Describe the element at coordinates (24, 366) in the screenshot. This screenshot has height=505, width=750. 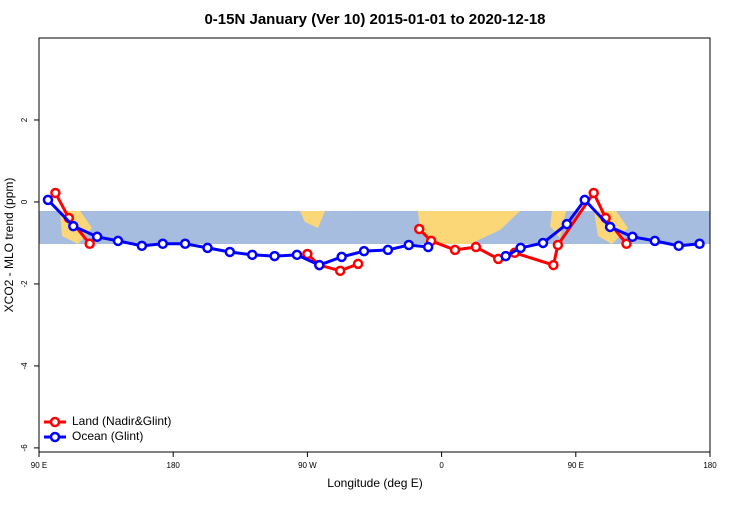
I see `y-tick-label: -4` at that location.